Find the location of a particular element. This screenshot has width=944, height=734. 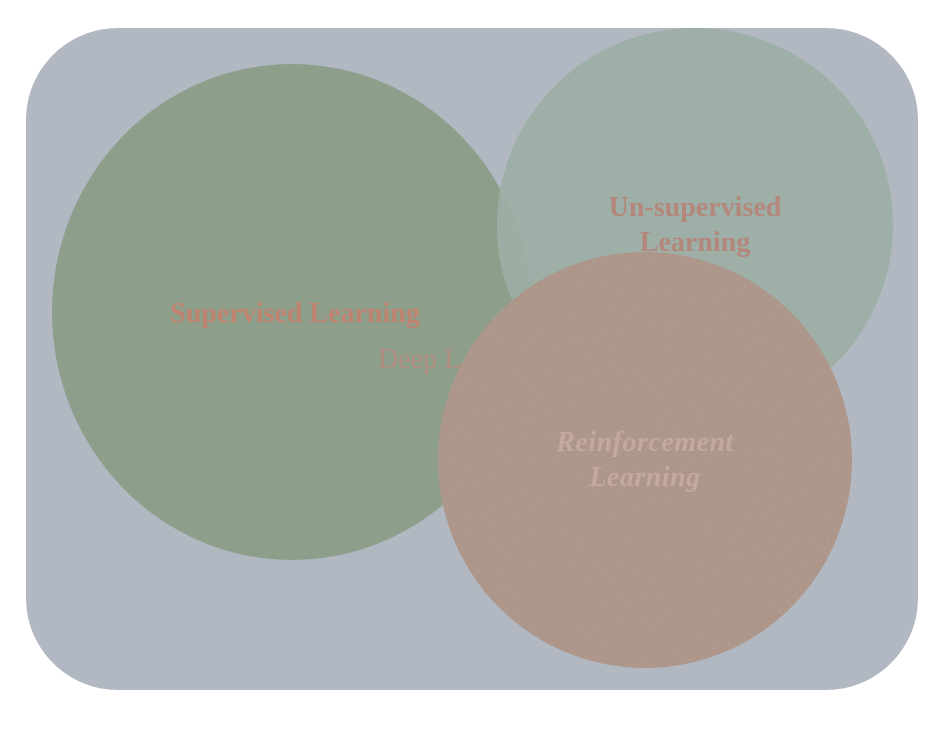

label-unsupervised-learning: Un-supervised Learning is located at coordinates (695, 225).